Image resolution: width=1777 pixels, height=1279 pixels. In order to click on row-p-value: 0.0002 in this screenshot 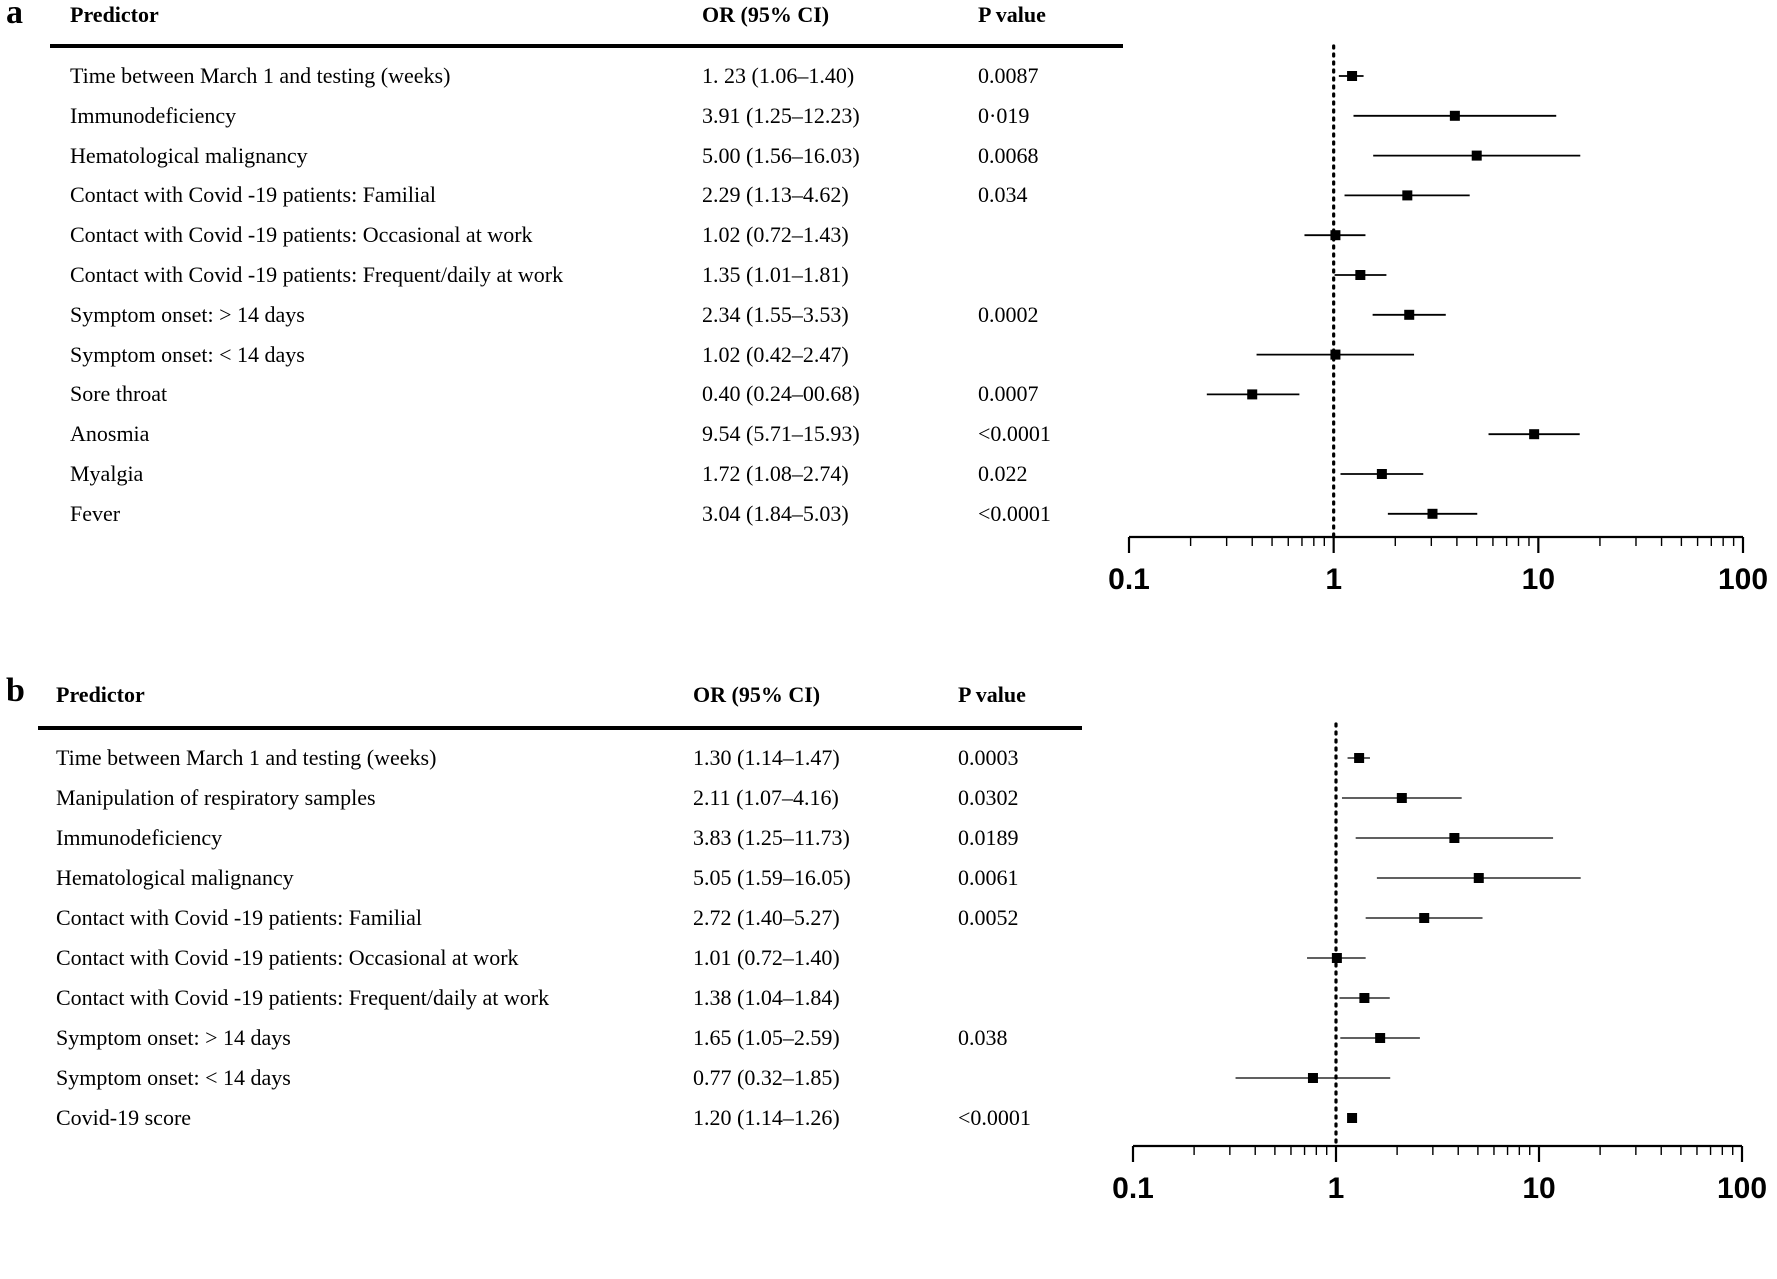, I will do `click(1008, 314)`.